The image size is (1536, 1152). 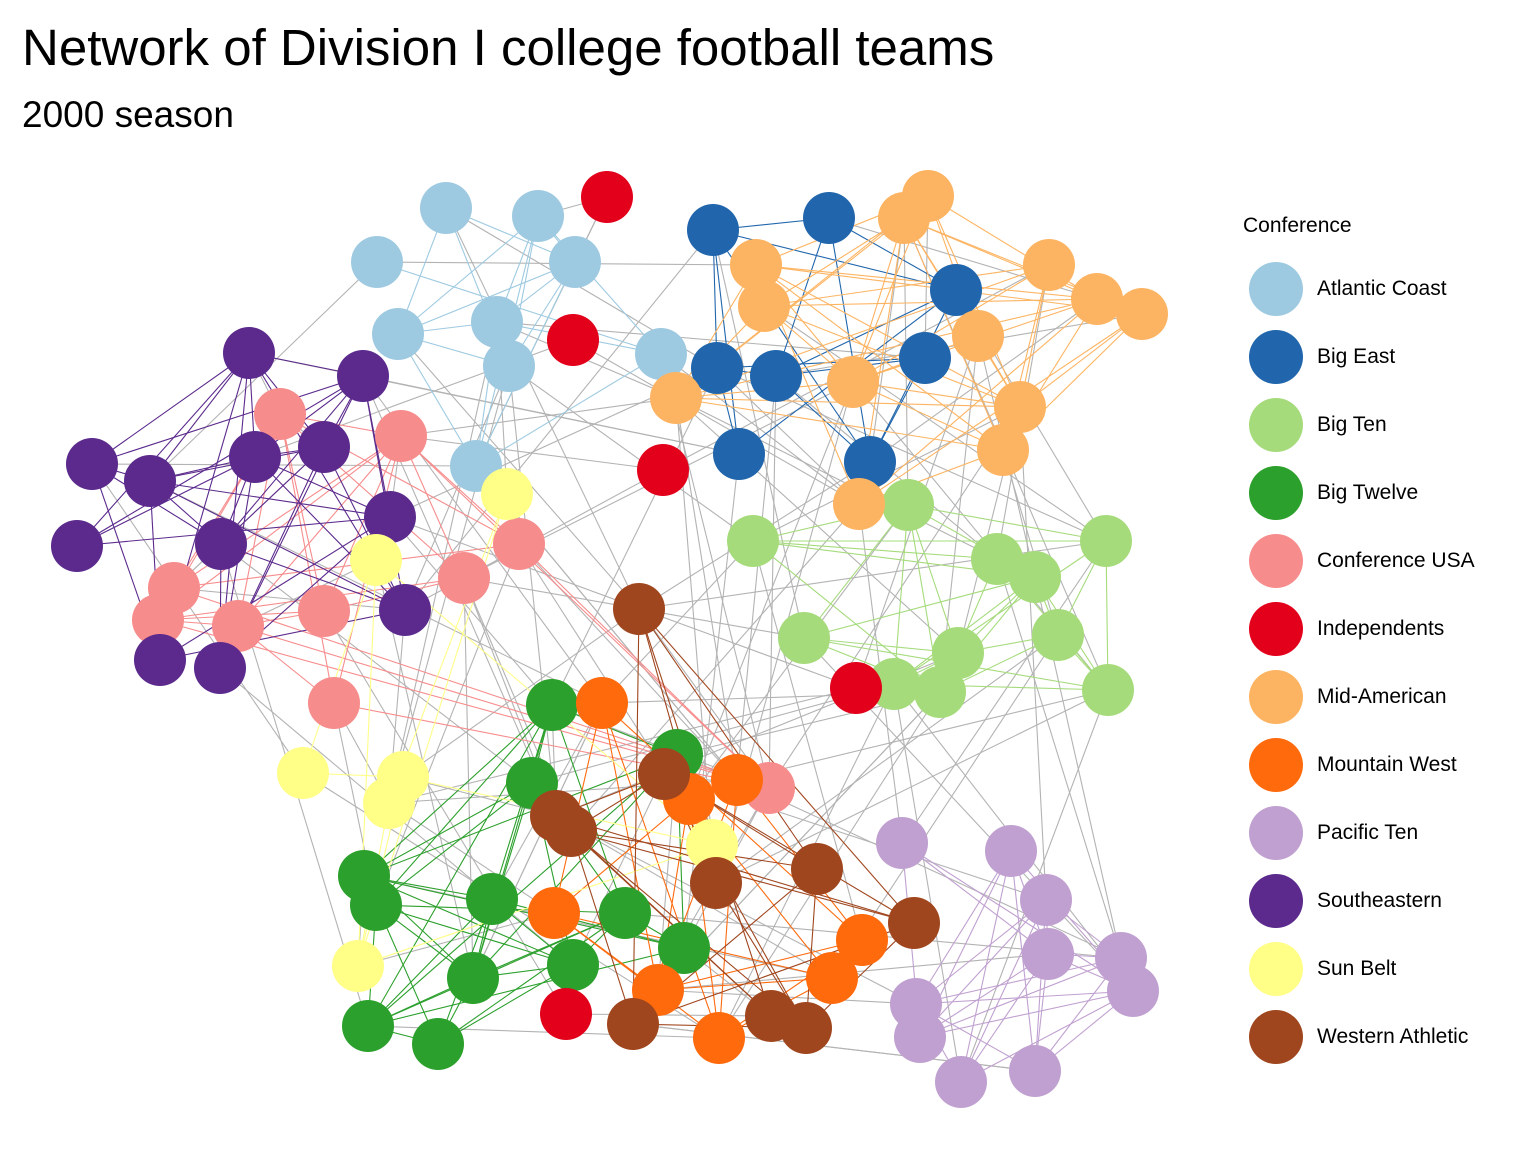 I want to click on legend-label: Mountain West, so click(x=1387, y=764).